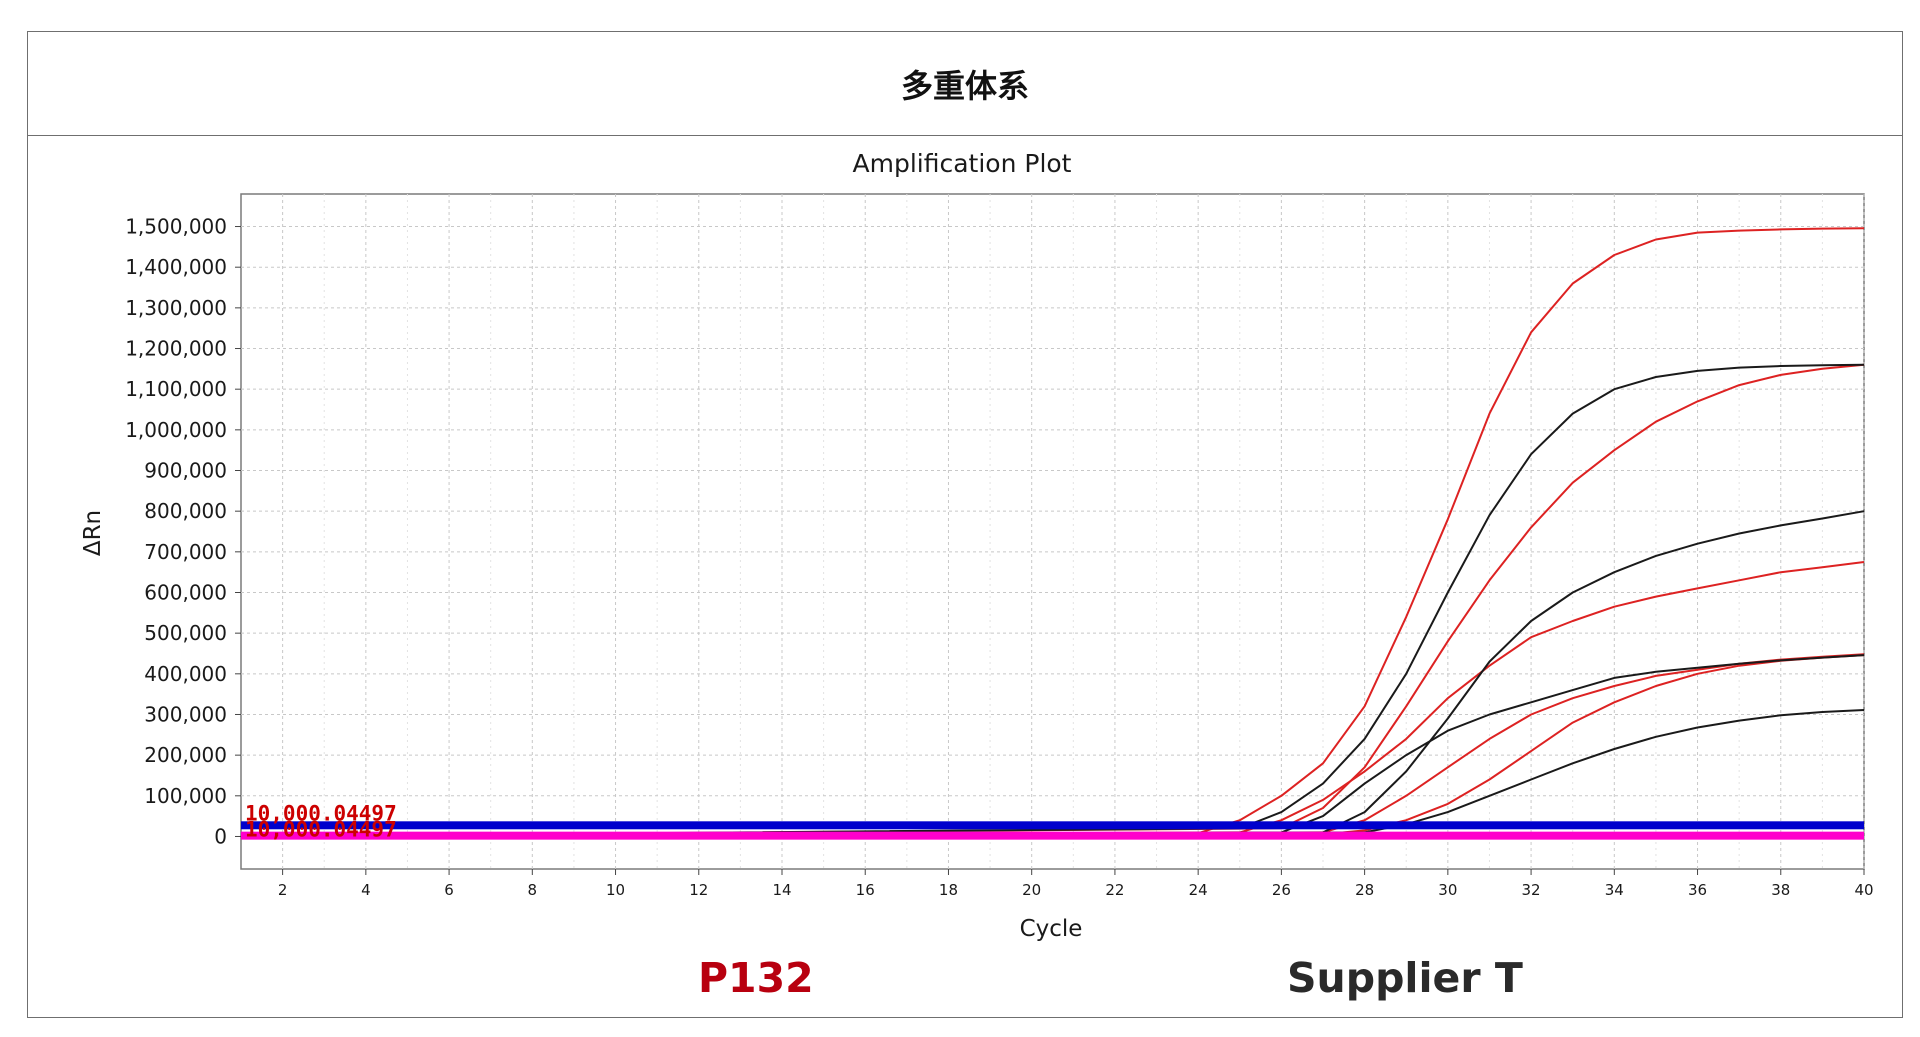 This screenshot has height=1037, width=1920. What do you see at coordinates (283, 890) in the screenshot?
I see `x-tick-label: 2` at bounding box center [283, 890].